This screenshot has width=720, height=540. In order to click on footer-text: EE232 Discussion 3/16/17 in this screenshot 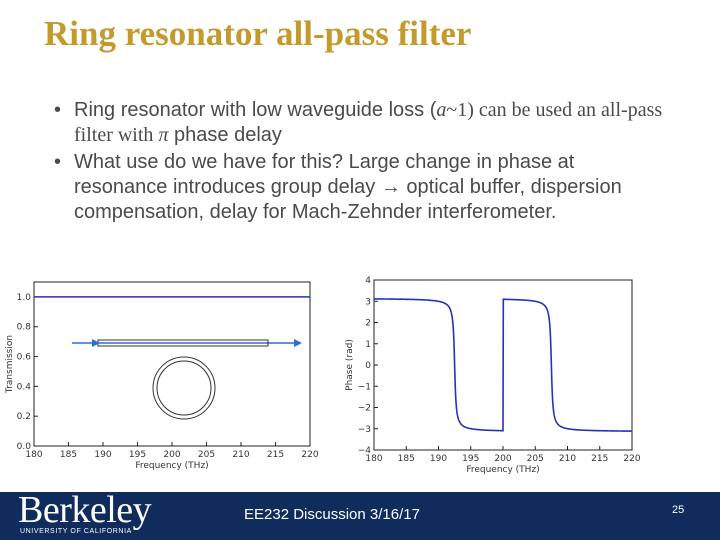, I will do `click(332, 514)`.